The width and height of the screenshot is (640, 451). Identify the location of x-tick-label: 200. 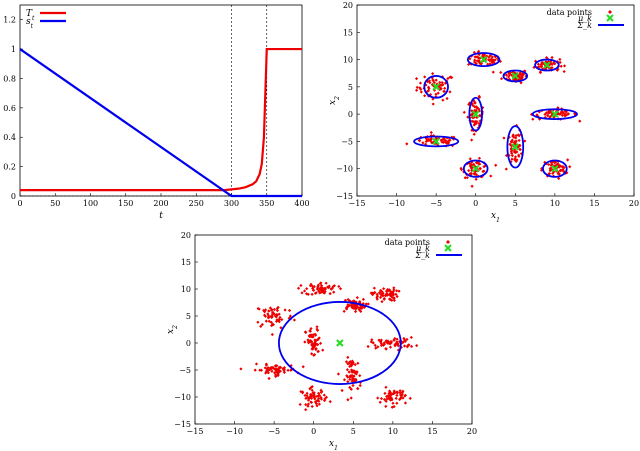
(160, 203).